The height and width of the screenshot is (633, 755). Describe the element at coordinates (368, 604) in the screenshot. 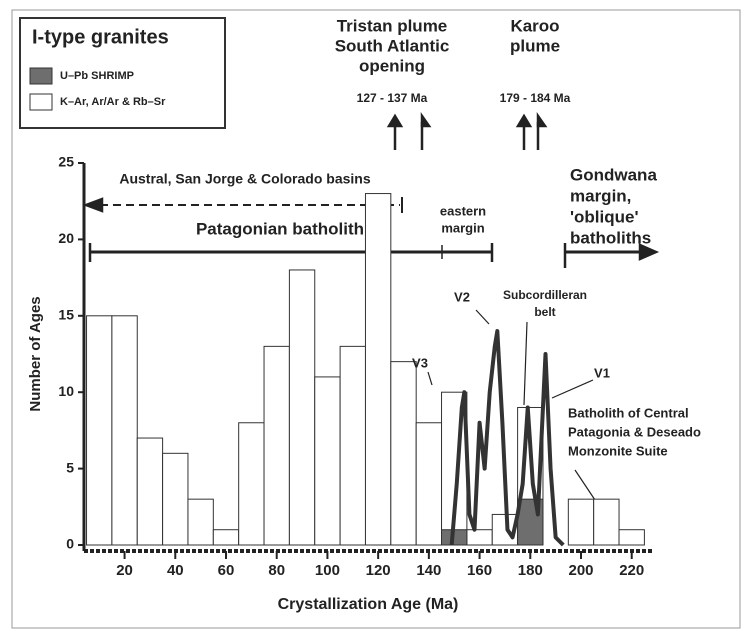

I see `x-axis-label: Crystallization Age (Ma)` at that location.